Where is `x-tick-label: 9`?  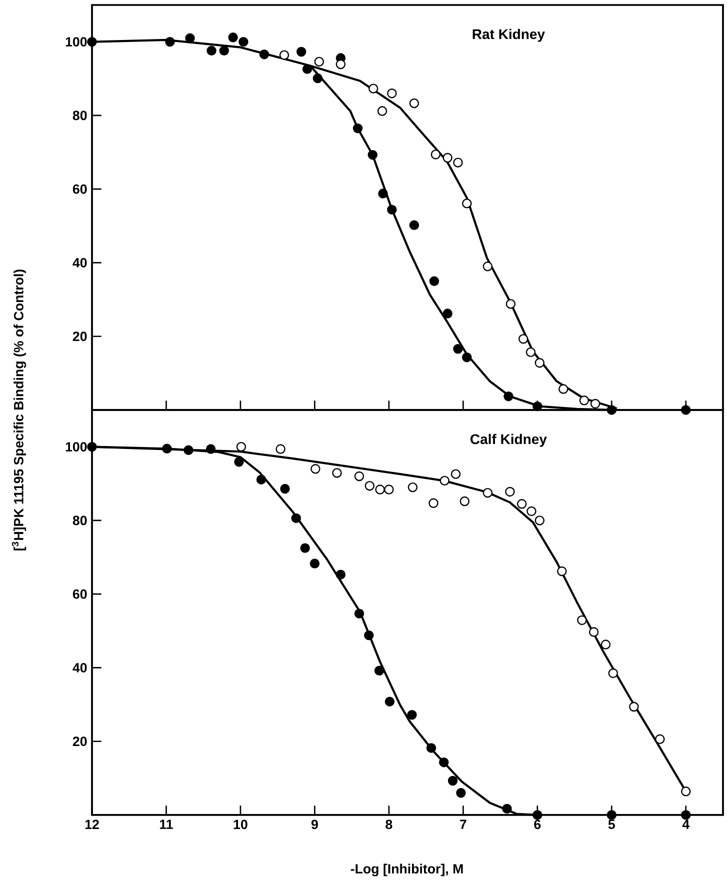 x-tick-label: 9 is located at coordinates (314, 825).